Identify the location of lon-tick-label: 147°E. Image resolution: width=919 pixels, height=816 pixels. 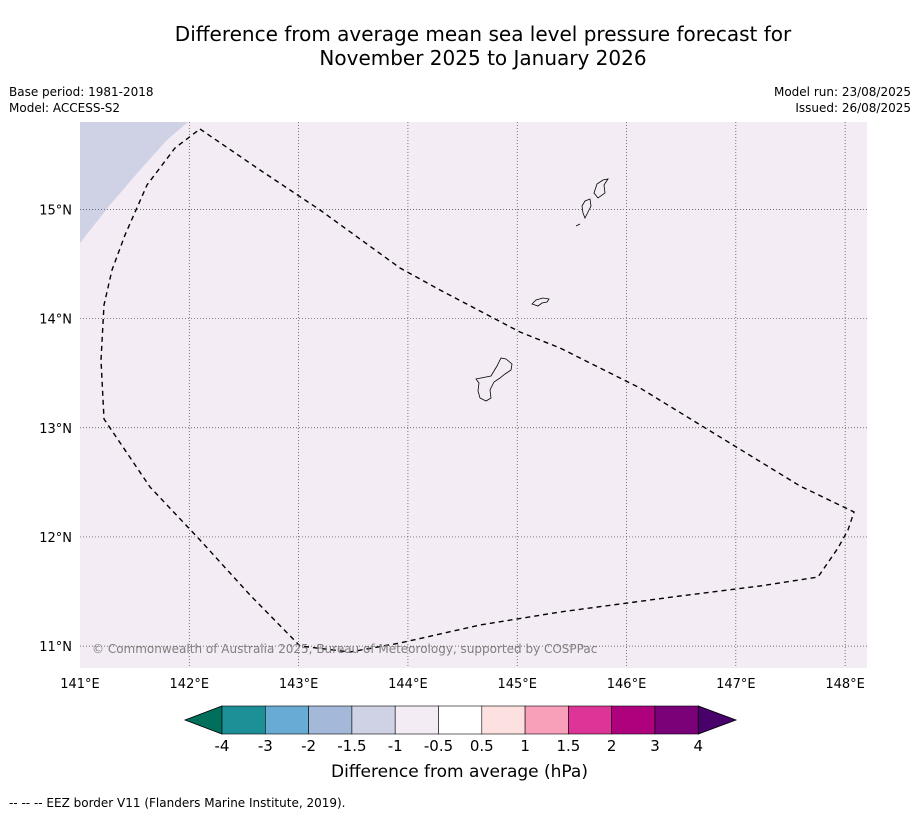
(736, 684).